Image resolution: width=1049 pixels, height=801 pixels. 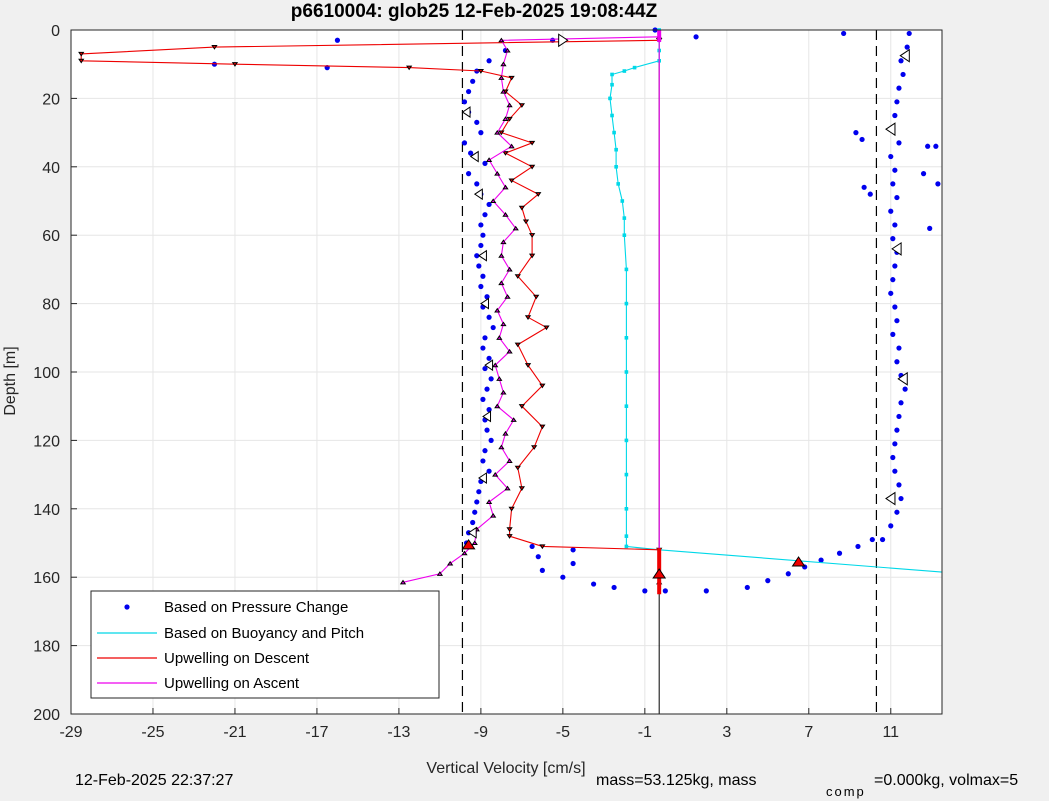 What do you see at coordinates (659, 573) in the screenshot?
I see `red-triangle-marker` at bounding box center [659, 573].